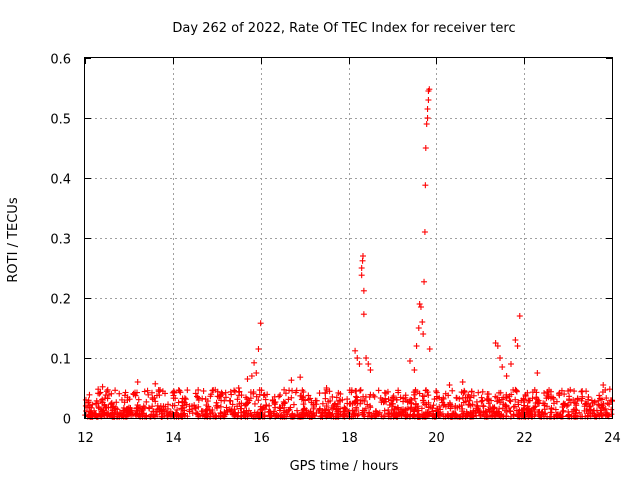  What do you see at coordinates (60, 60) in the screenshot?
I see `y-tick-label: 0.6` at bounding box center [60, 60].